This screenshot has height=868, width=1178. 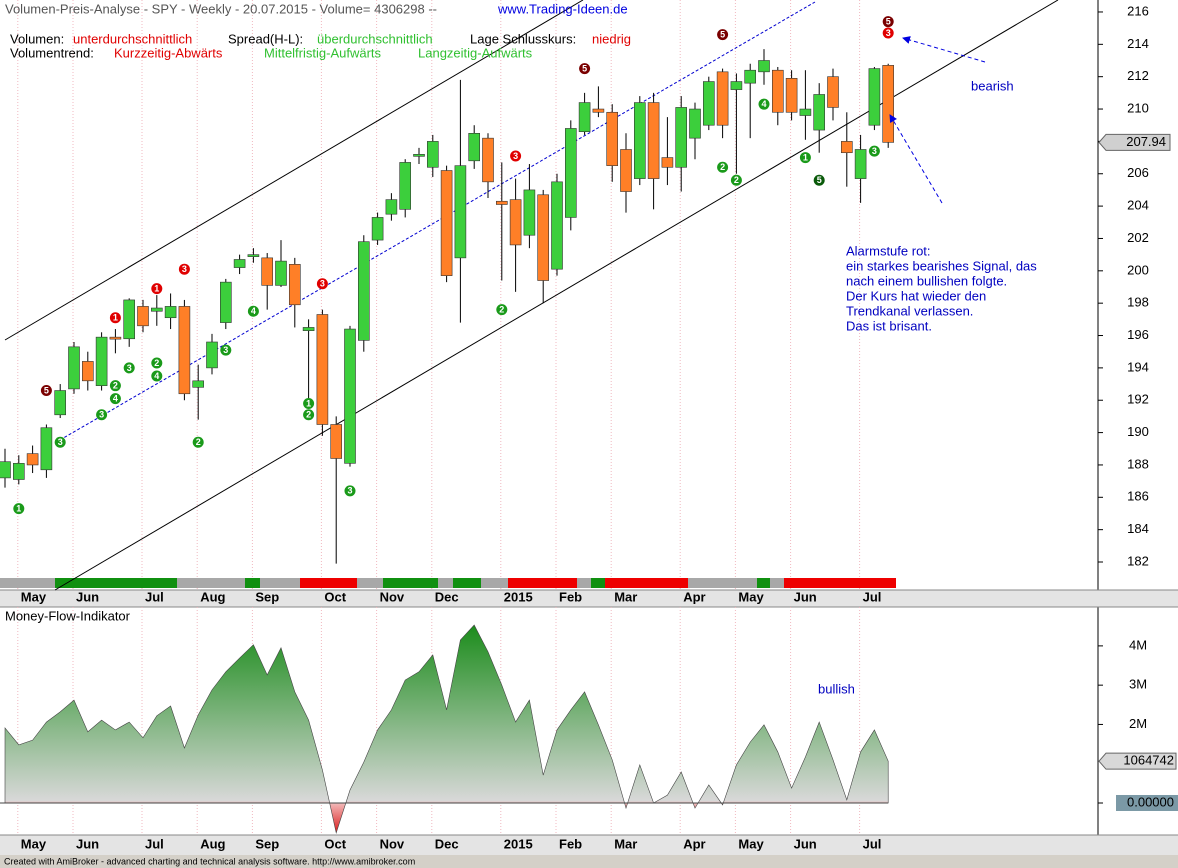 I want to click on y-tick-label: 4M, so click(x=1138, y=644).